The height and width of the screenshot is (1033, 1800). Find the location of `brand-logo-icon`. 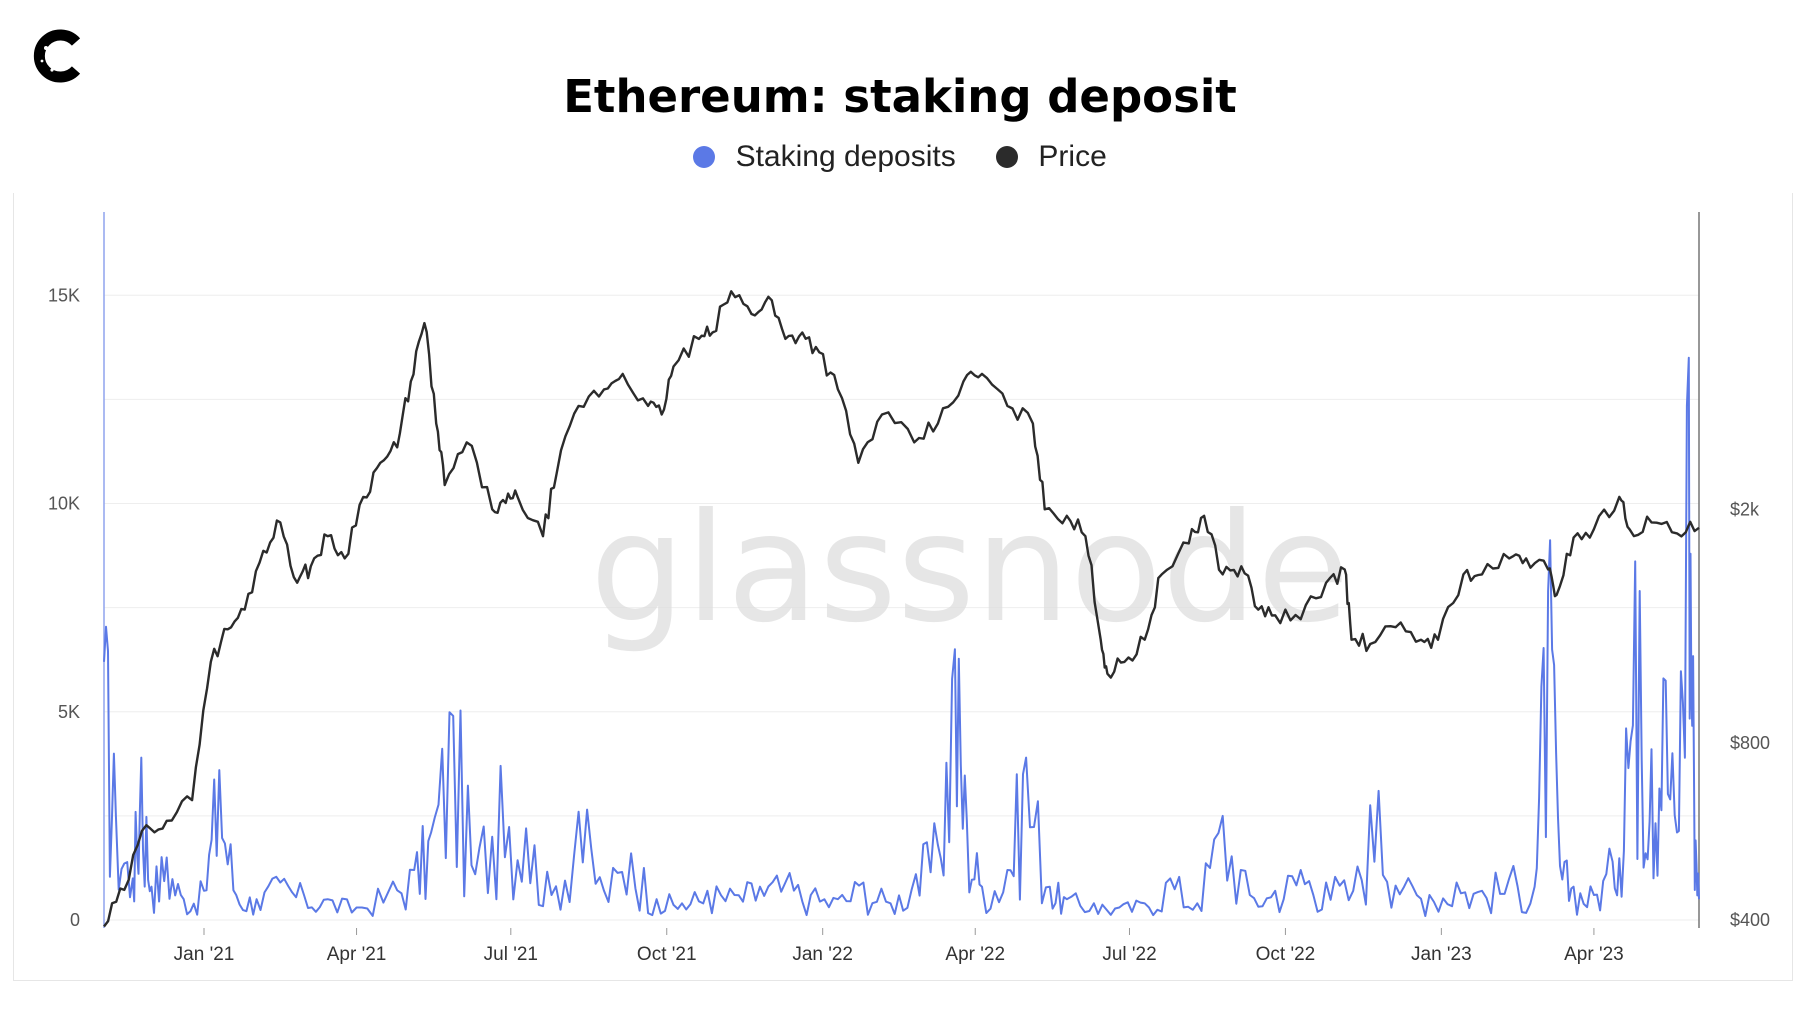

brand-logo-icon is located at coordinates (57, 56).